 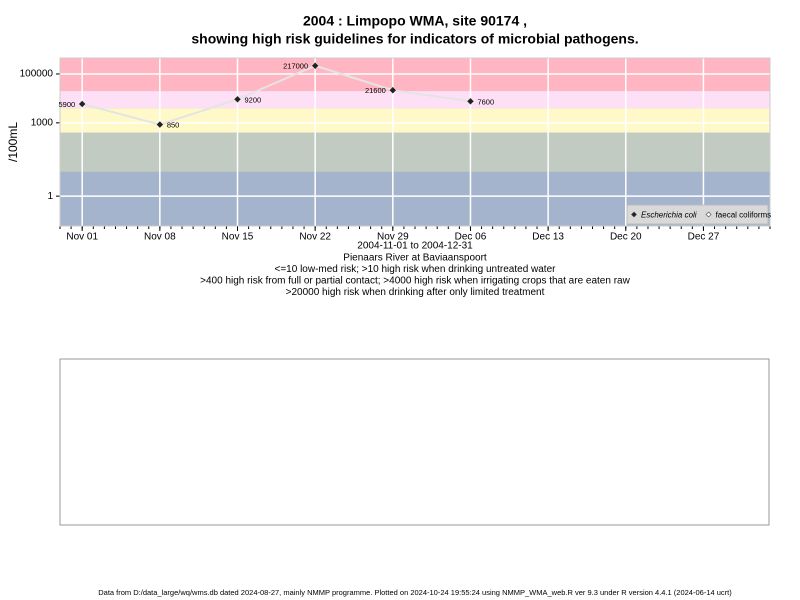 I want to click on x-tick-label: Nov 08, so click(x=160, y=237).